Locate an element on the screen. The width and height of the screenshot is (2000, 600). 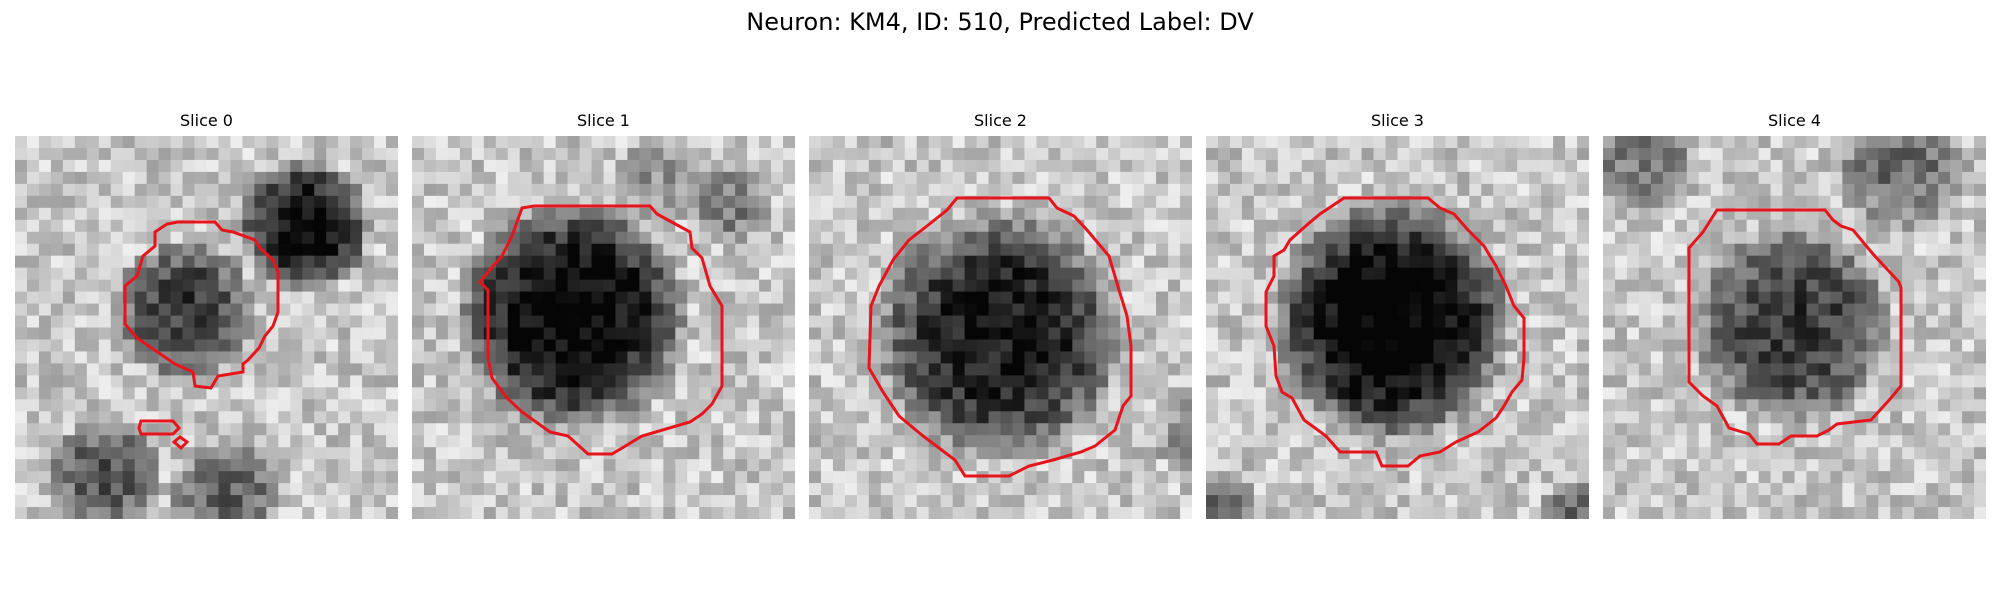
contour-main is located at coordinates (201, 305).